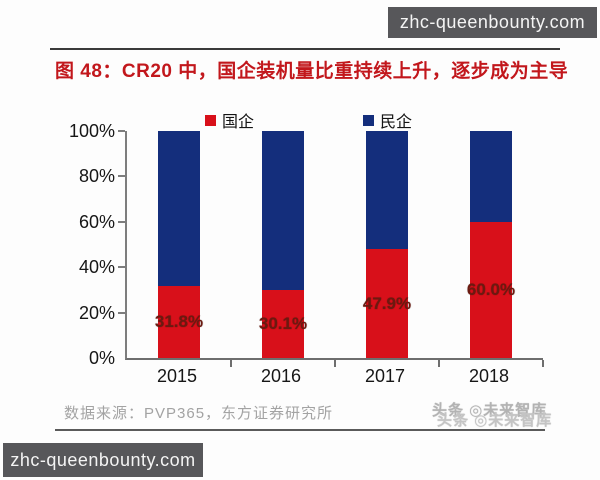 This screenshot has width=600, height=480. I want to click on x-axis-category-label: 2017, so click(385, 376).